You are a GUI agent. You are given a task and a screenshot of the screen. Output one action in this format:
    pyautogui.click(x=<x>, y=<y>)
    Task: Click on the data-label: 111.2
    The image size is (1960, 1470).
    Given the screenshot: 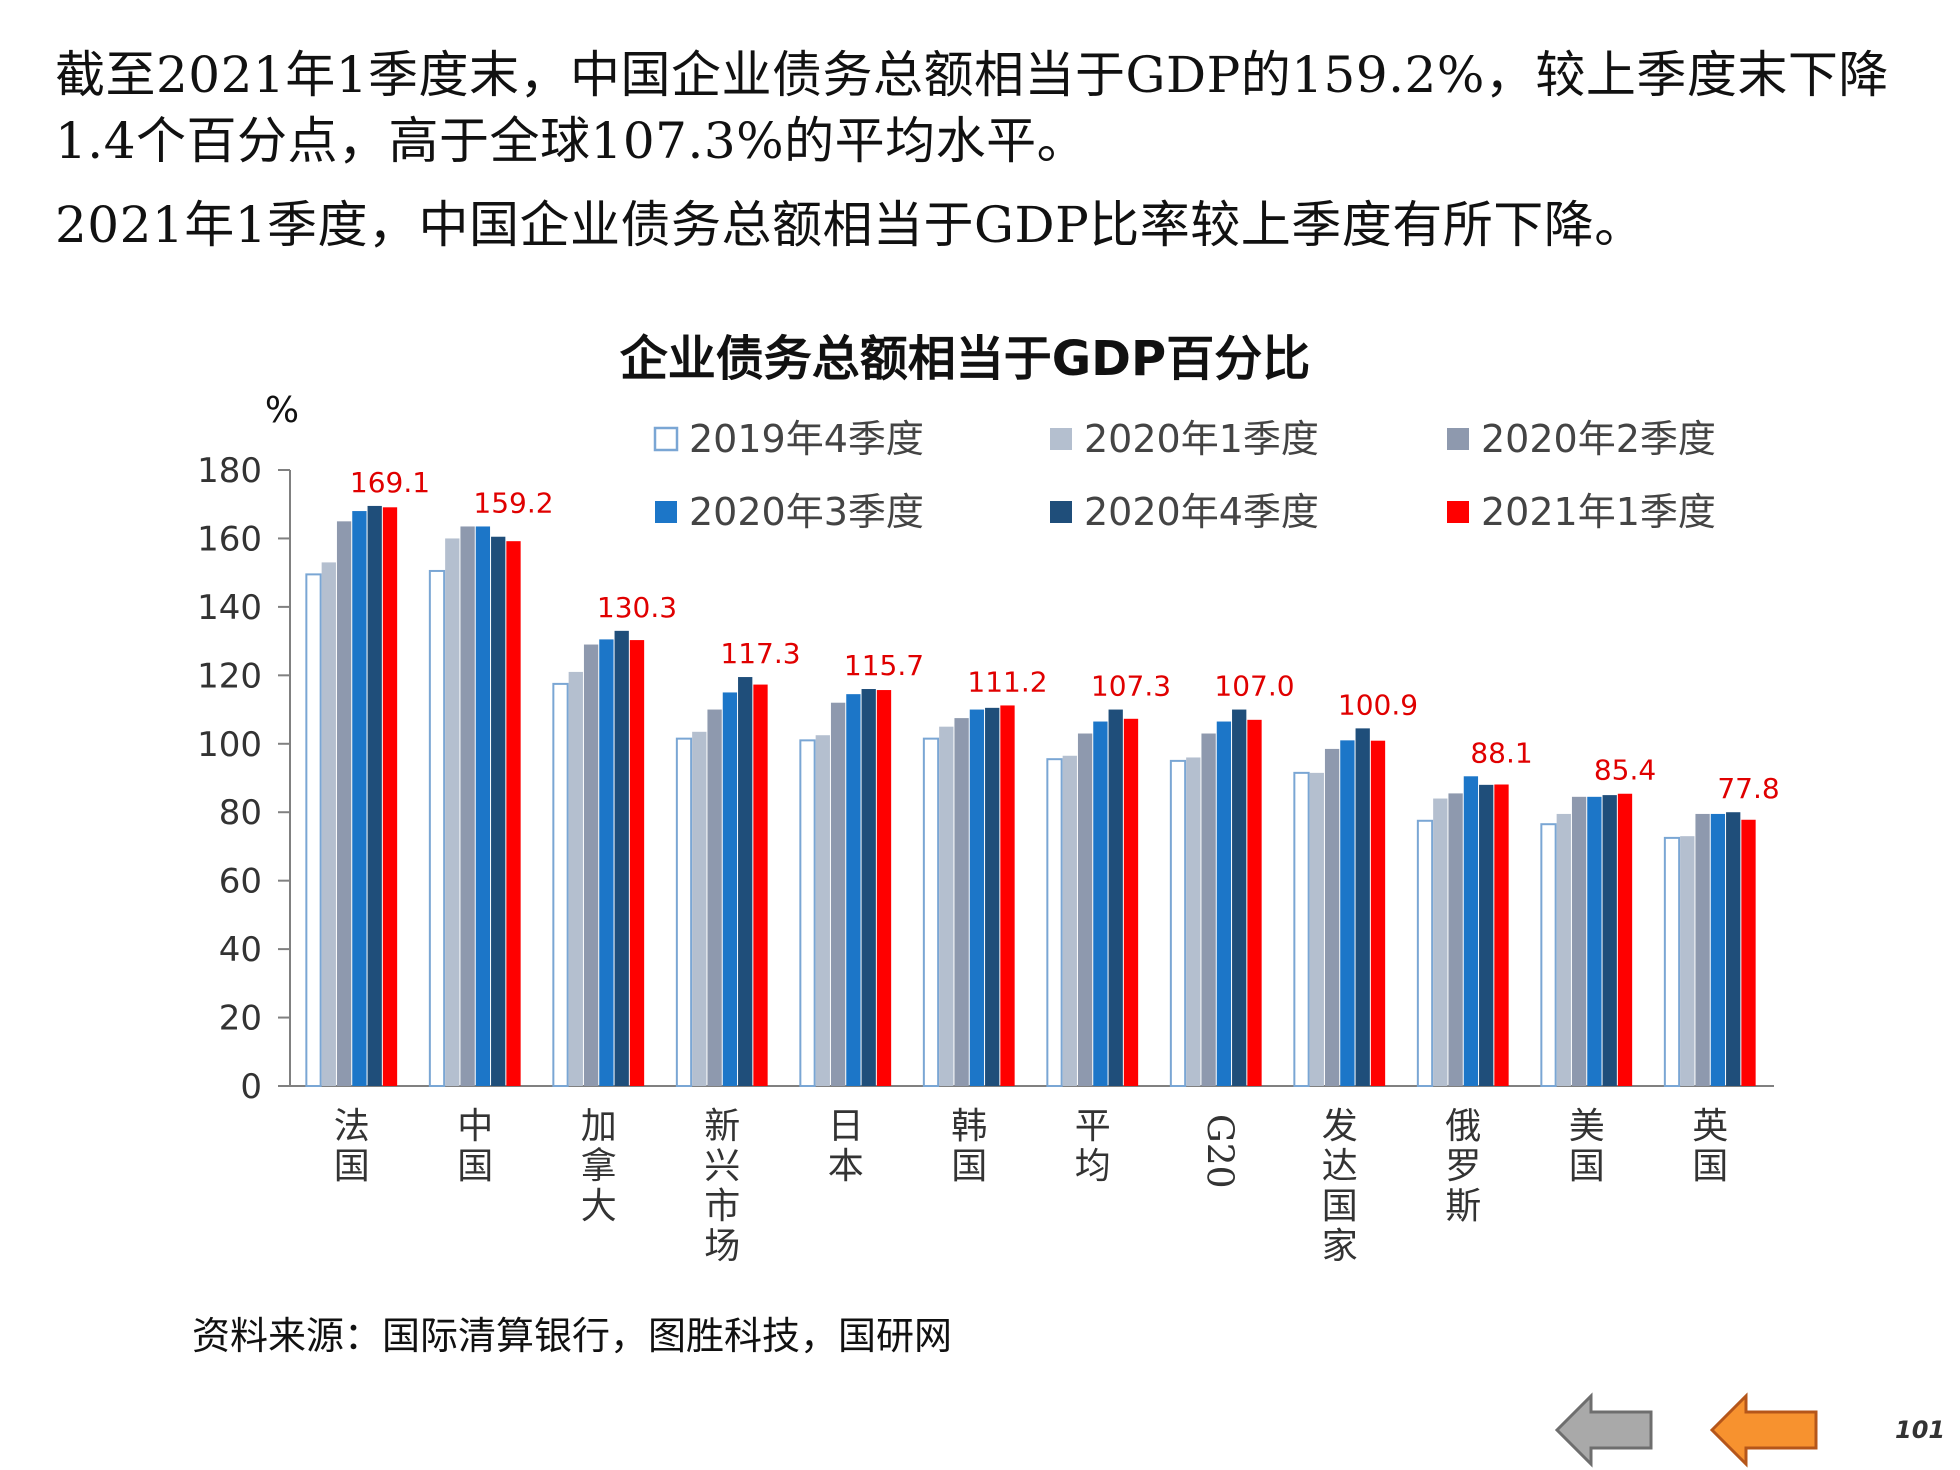 What is the action you would take?
    pyautogui.click(x=1007, y=681)
    